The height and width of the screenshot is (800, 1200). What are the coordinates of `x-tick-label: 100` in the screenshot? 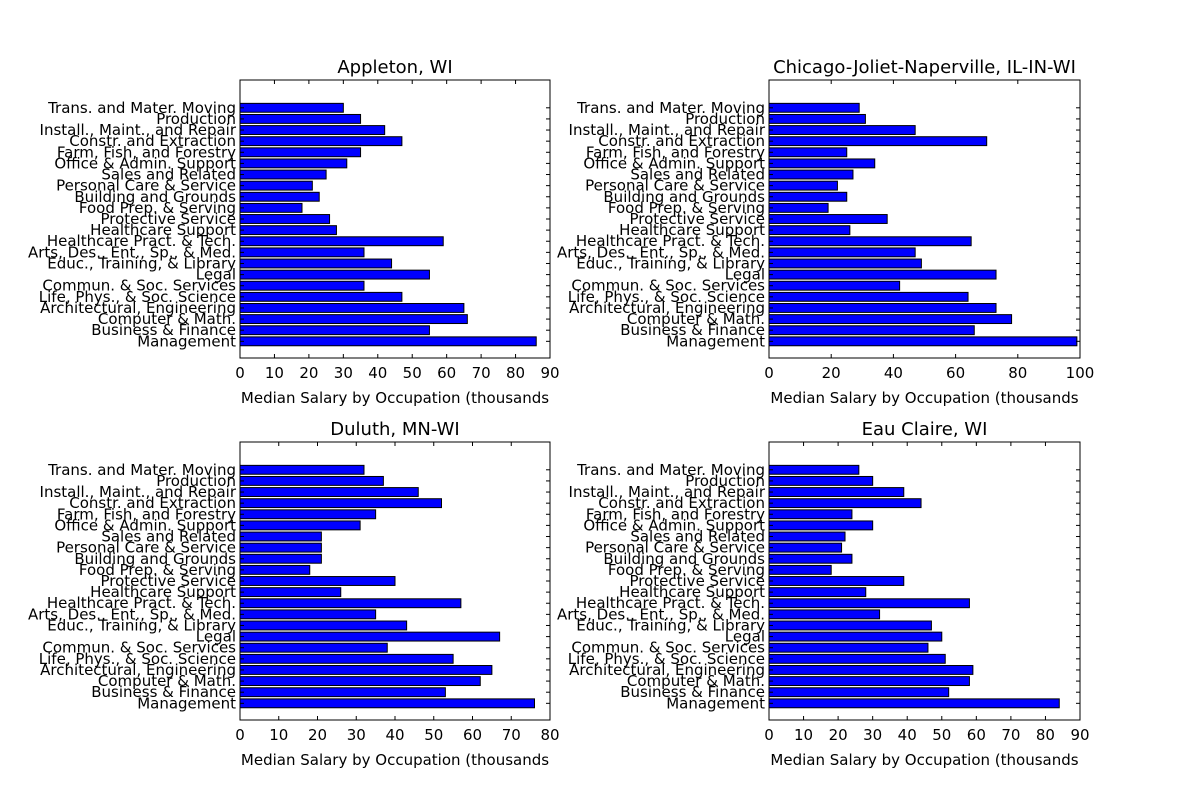 It's located at (1080, 373).